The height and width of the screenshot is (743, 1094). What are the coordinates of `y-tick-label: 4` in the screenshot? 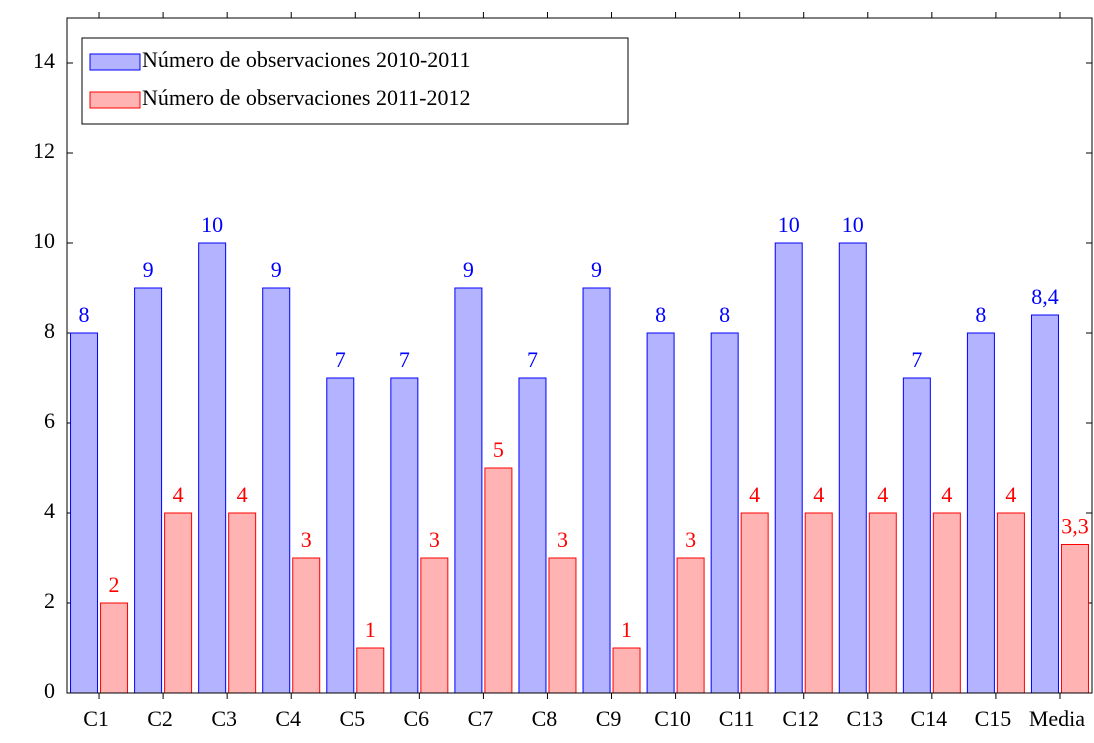 It's located at (49, 510).